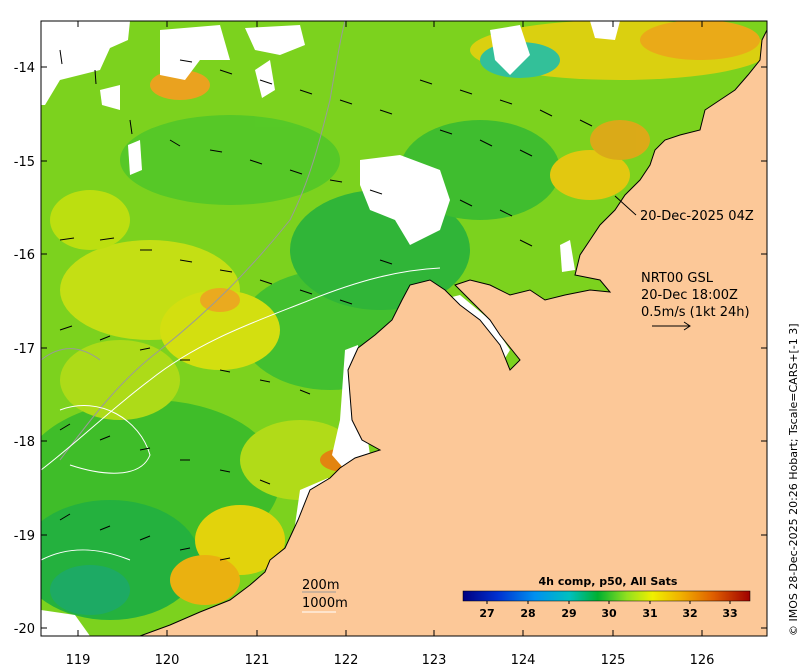 This screenshot has height=672, width=810. I want to click on x-tick-label: 123, so click(434, 660).